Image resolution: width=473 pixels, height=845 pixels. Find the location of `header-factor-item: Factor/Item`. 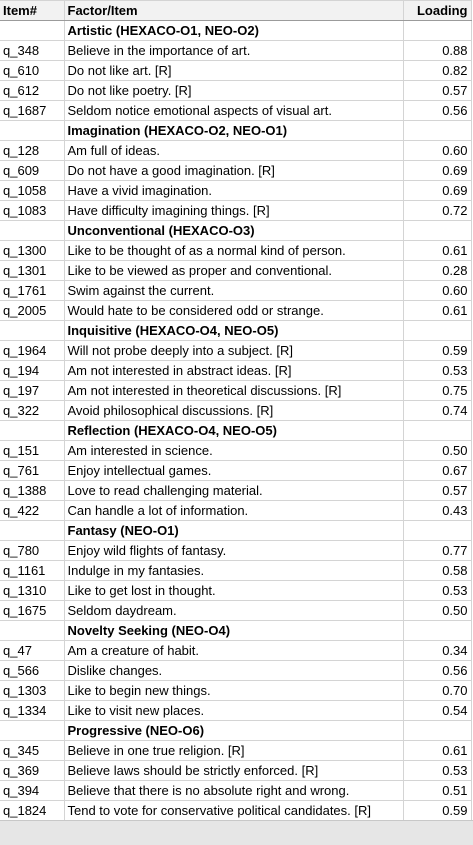

header-factor-item: Factor/Item is located at coordinates (234, 10).